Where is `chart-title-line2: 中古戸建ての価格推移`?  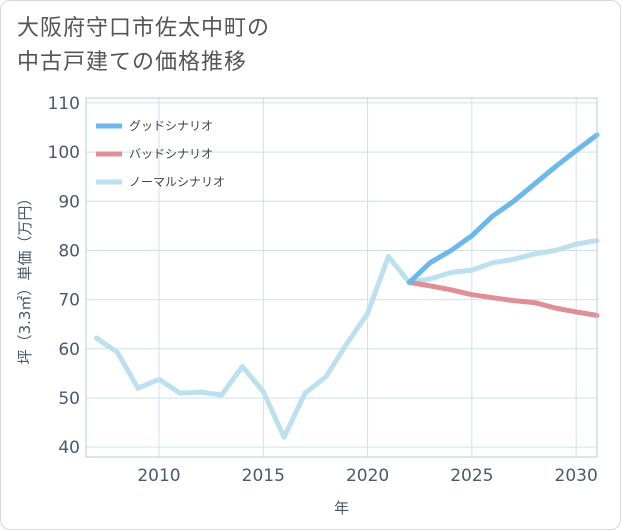 chart-title-line2: 中古戸建ての価格推移 is located at coordinates (132, 62).